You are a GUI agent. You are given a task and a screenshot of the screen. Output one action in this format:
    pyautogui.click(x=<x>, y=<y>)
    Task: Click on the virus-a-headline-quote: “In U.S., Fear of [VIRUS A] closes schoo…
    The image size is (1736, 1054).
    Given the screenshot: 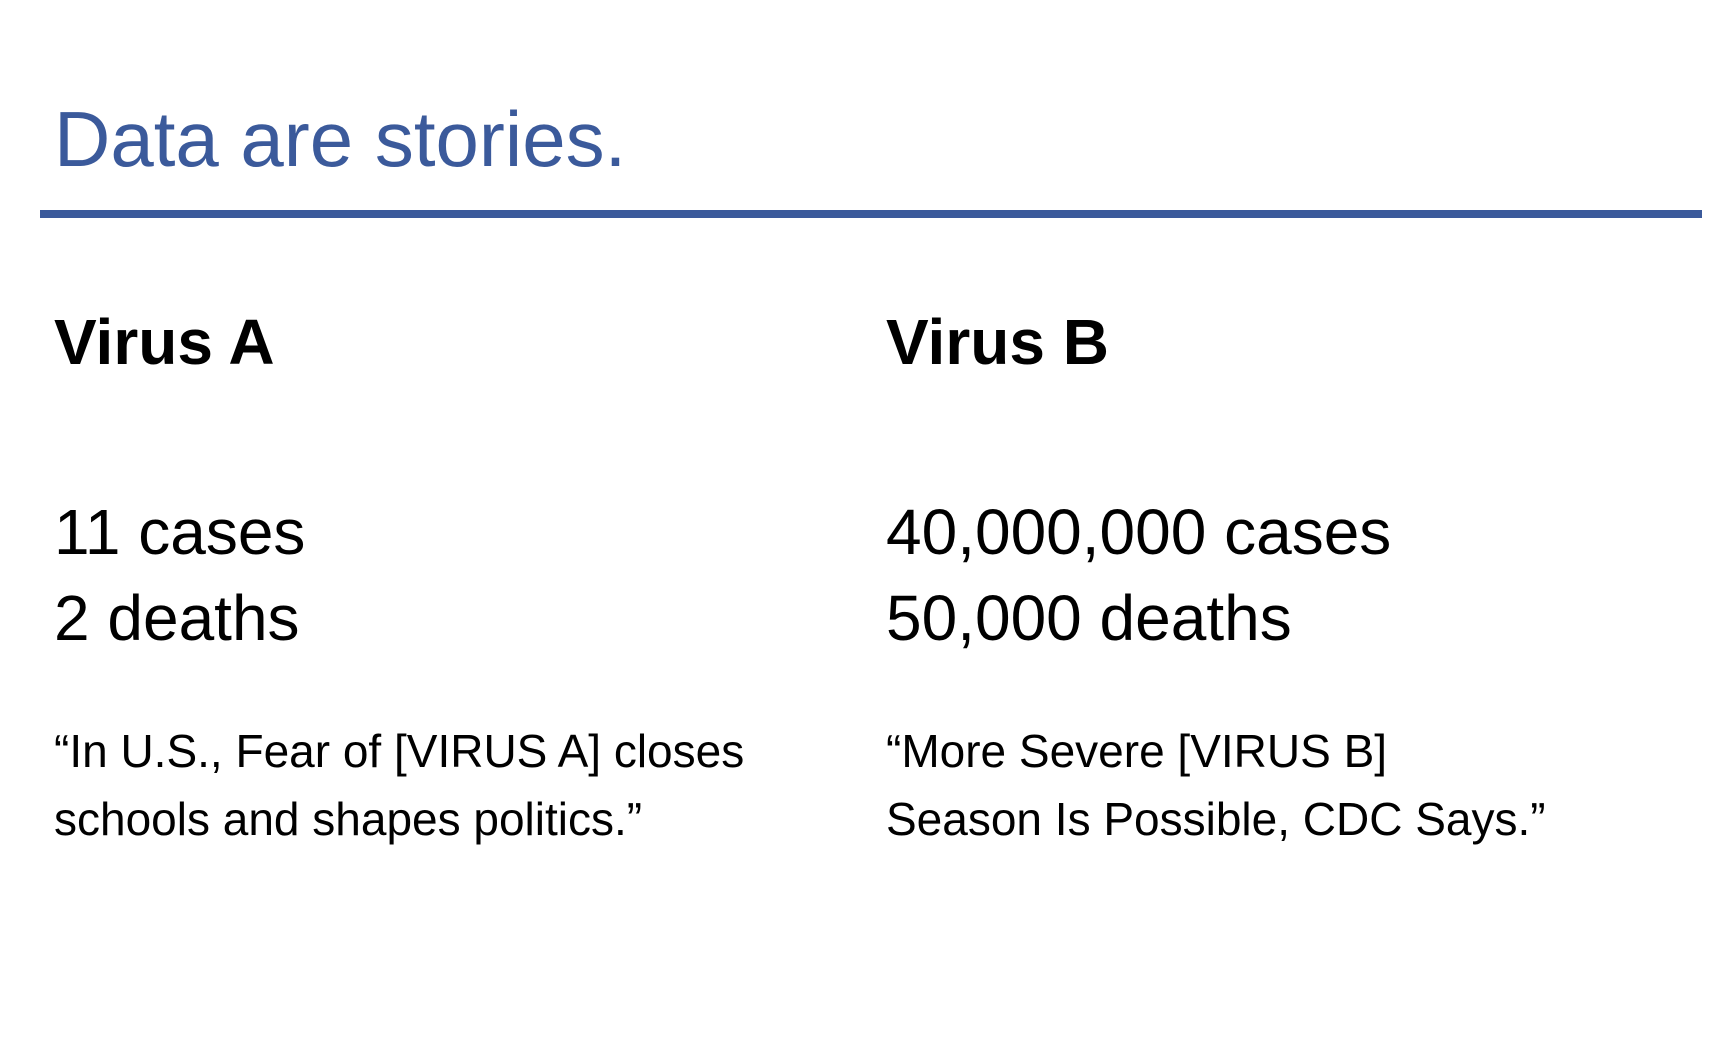 What is the action you would take?
    pyautogui.click(x=444, y=785)
    